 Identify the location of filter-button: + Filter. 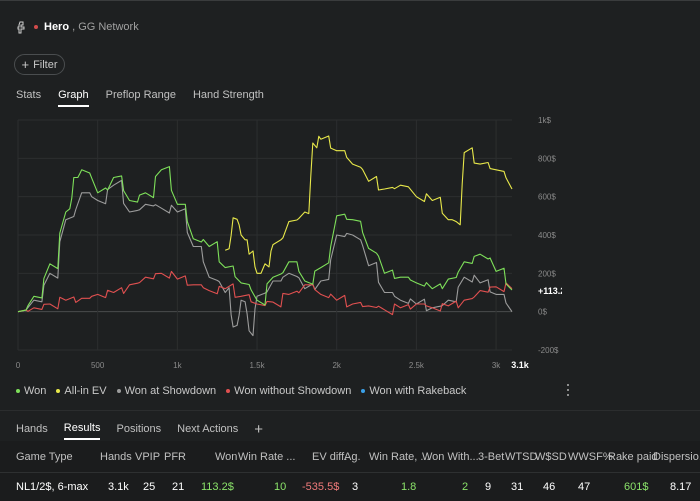
(39, 64).